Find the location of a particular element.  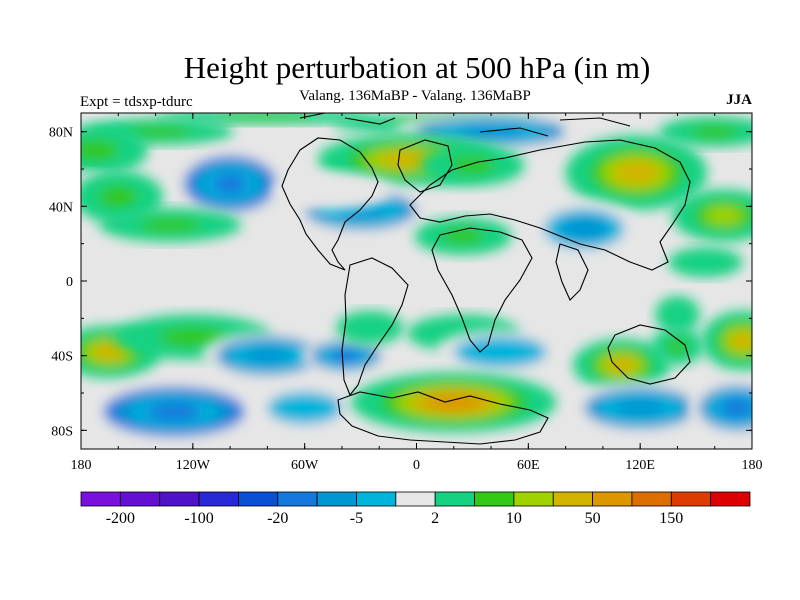

colorbar-label: 50 is located at coordinates (593, 518).